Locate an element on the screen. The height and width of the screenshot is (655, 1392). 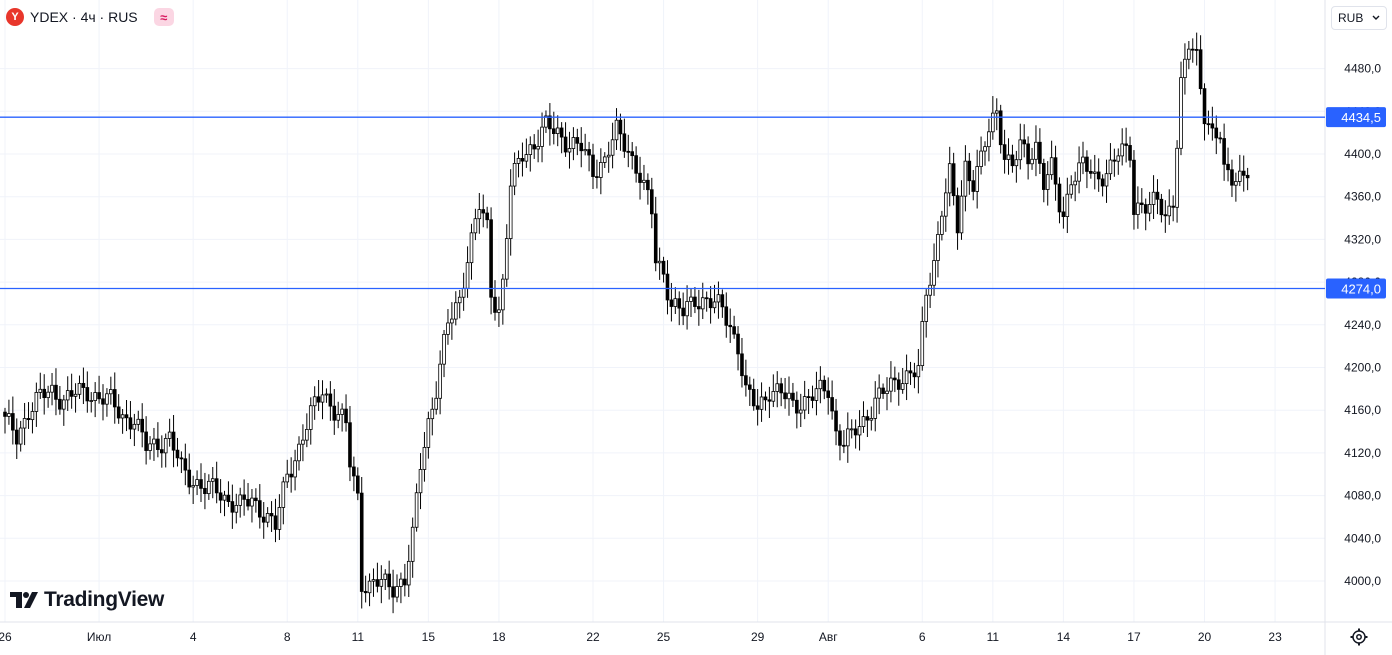
brand-text: TradingView is located at coordinates (104, 599).